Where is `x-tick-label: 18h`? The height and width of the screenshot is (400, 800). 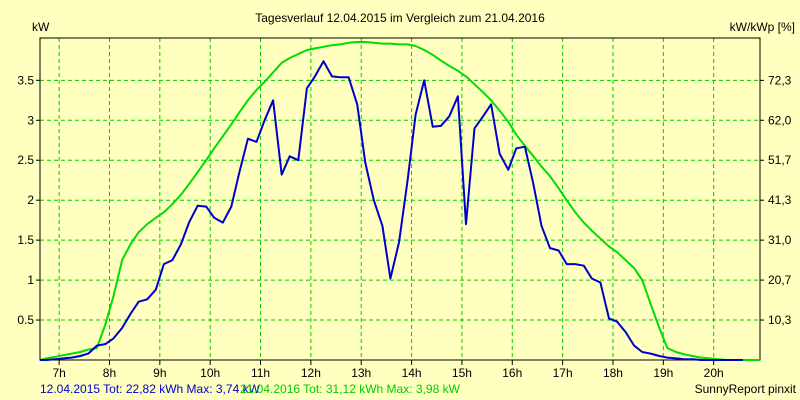
x-tick-label: 18h is located at coordinates (613, 373).